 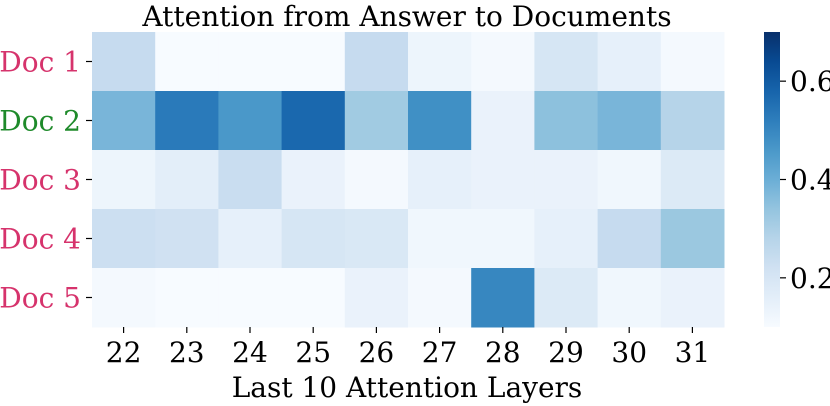 What do you see at coordinates (693, 352) in the screenshot?
I see `column-label: 31` at bounding box center [693, 352].